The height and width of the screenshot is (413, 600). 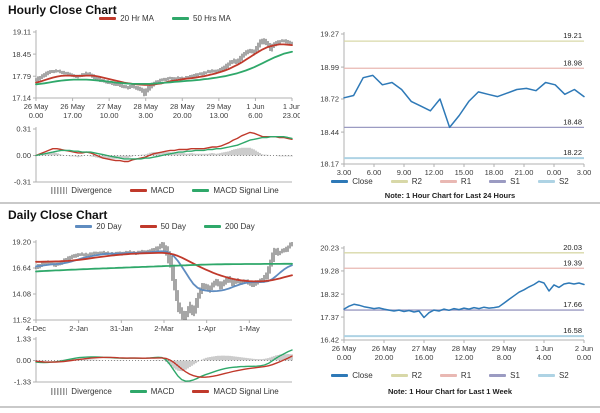 What do you see at coordinates (416, 181) in the screenshot?
I see `legend-label-r2: R2` at bounding box center [416, 181].